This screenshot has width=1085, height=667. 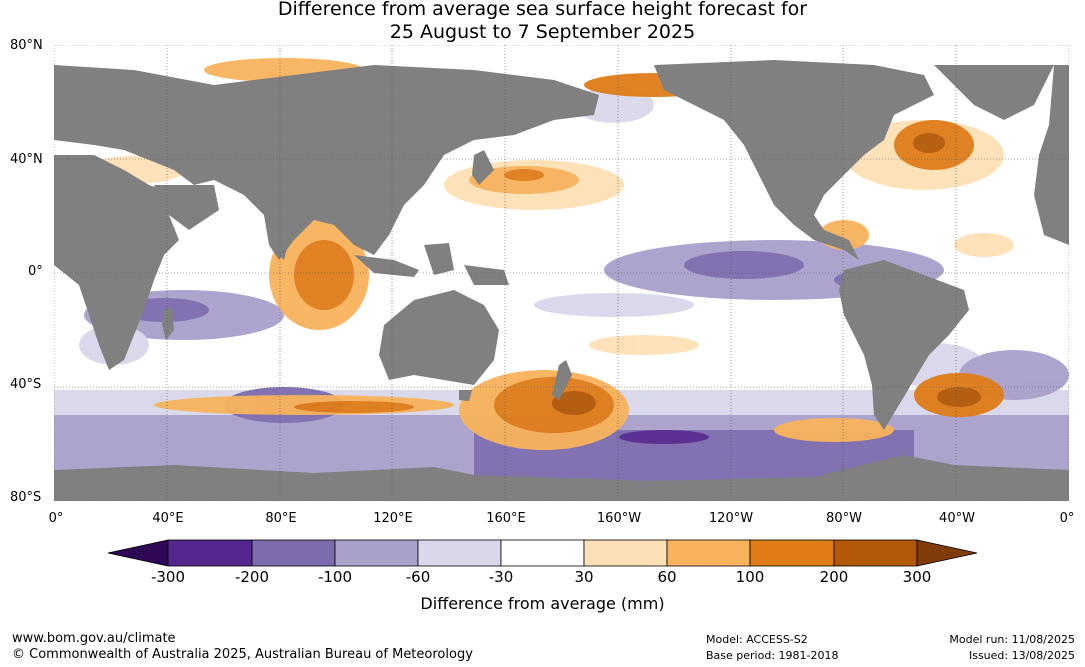 What do you see at coordinates (619, 518) in the screenshot?
I see `lon-label-160w: 160°W` at bounding box center [619, 518].